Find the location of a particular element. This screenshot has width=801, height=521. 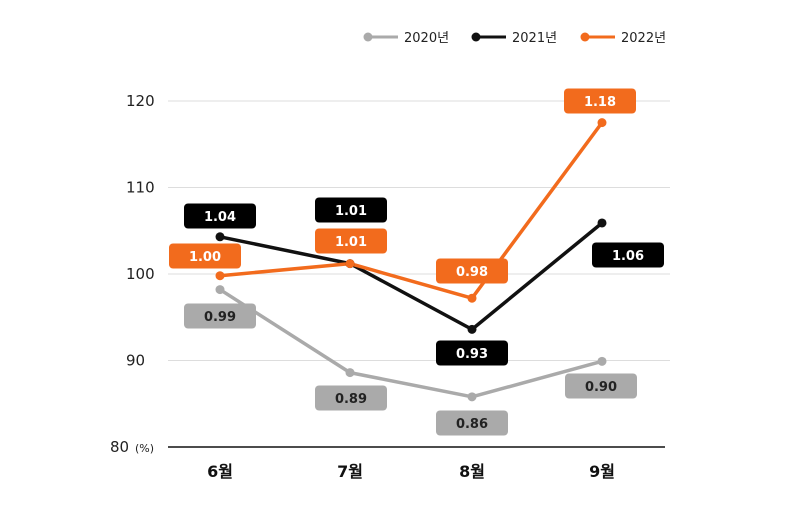

data-label: 0.90 is located at coordinates (601, 387).